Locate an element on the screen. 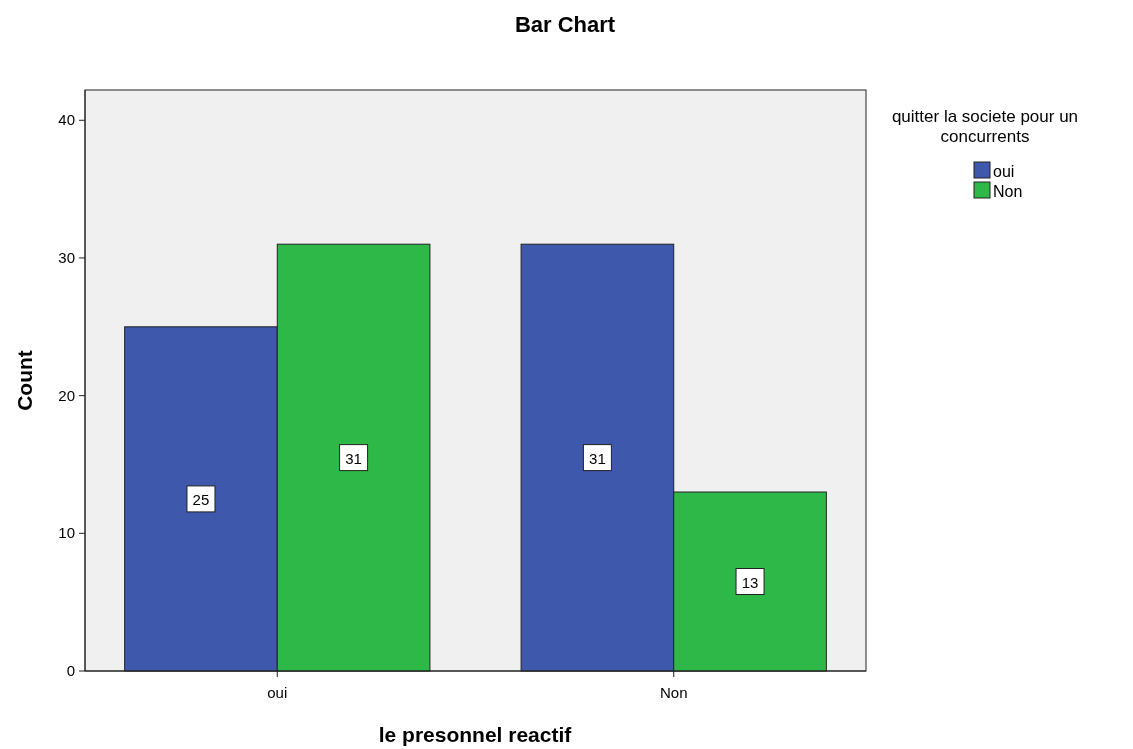 Image resolution: width=1133 pixels, height=749 pixels. y-tick-label: 10 is located at coordinates (66, 533).